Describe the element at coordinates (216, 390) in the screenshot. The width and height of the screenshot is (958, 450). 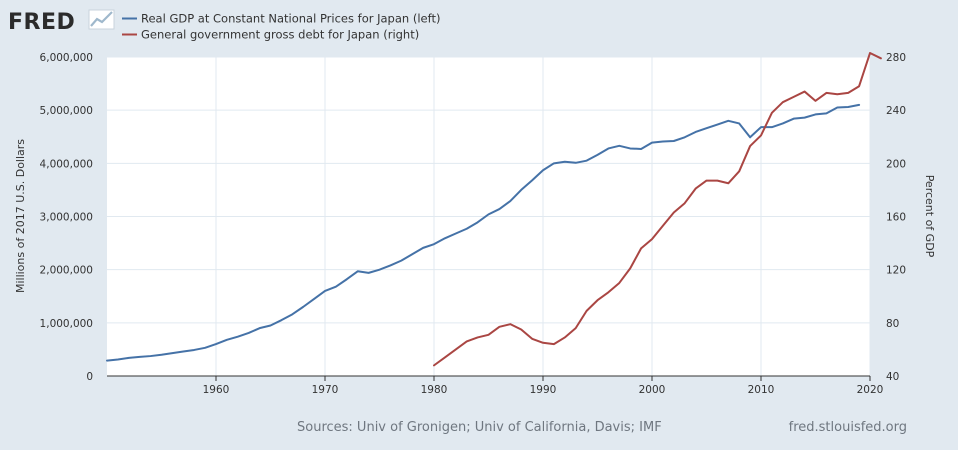
I see `x-tick-label: 1960` at that location.